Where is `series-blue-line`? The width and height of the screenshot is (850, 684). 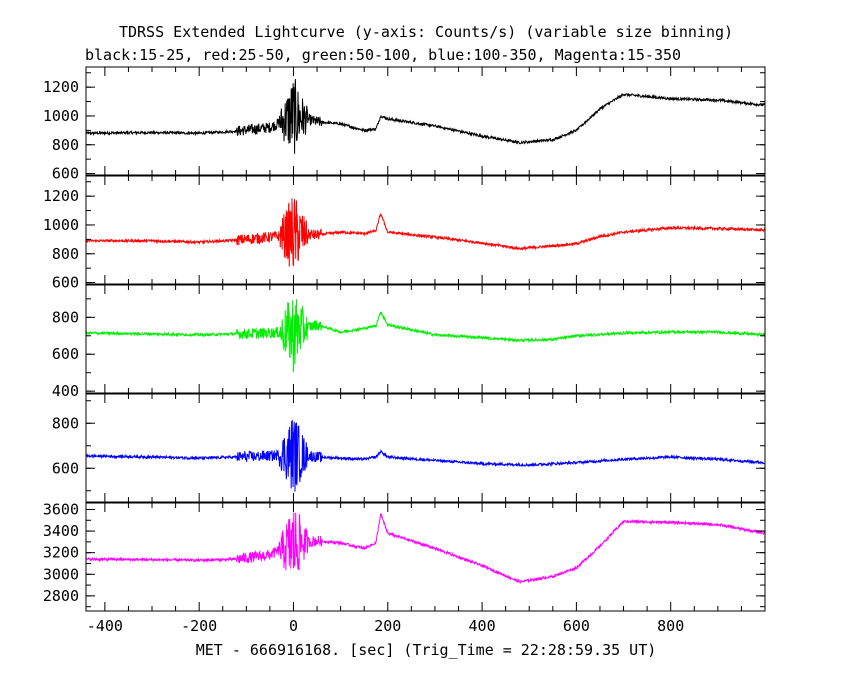 series-blue-line is located at coordinates (425, 455).